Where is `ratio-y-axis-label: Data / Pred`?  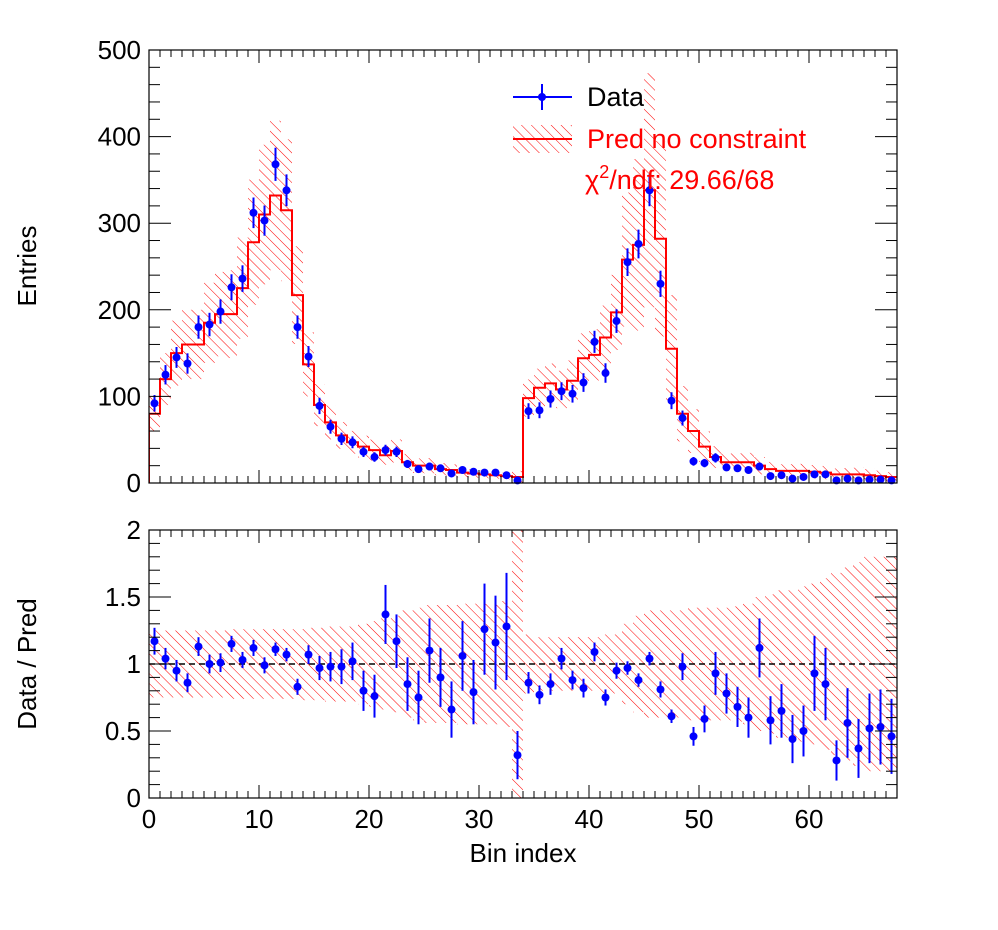
ratio-y-axis-label: Data / Pred is located at coordinates (27, 664).